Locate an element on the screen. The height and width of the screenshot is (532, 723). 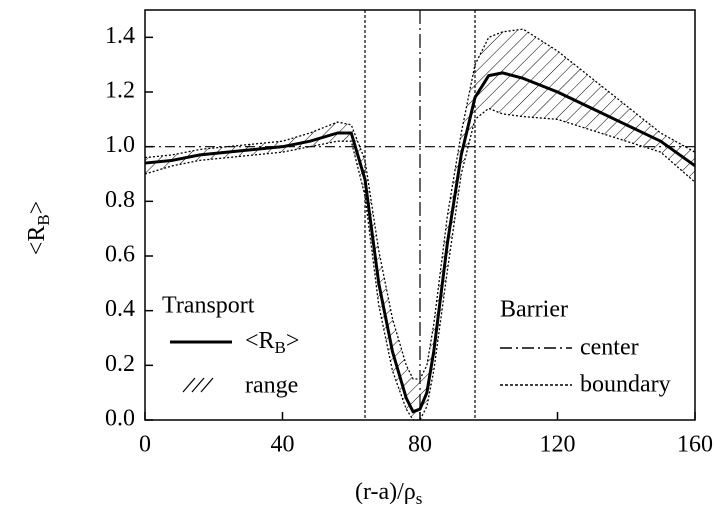
y-tick-label: 0.4 is located at coordinates (120, 309).